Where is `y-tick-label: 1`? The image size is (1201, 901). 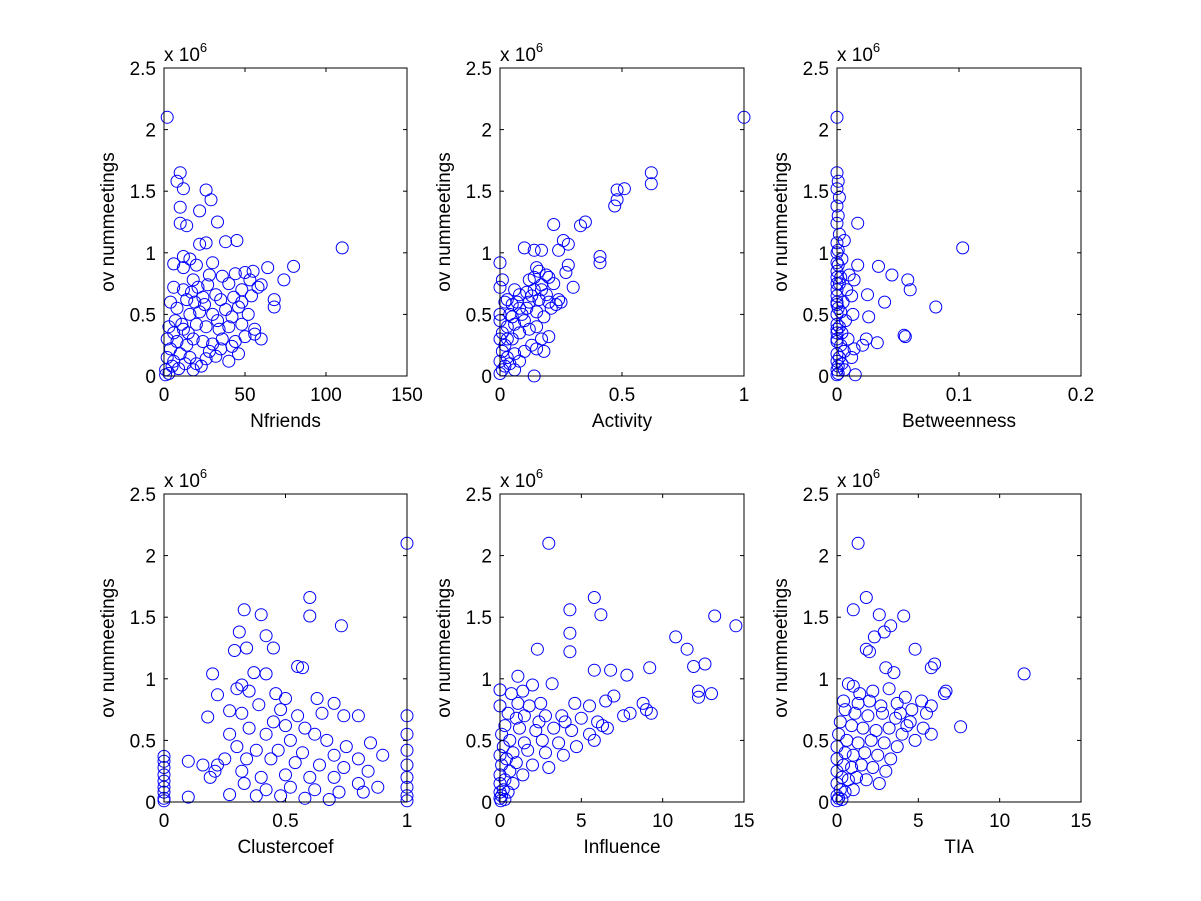 y-tick-label: 1 is located at coordinates (150, 254).